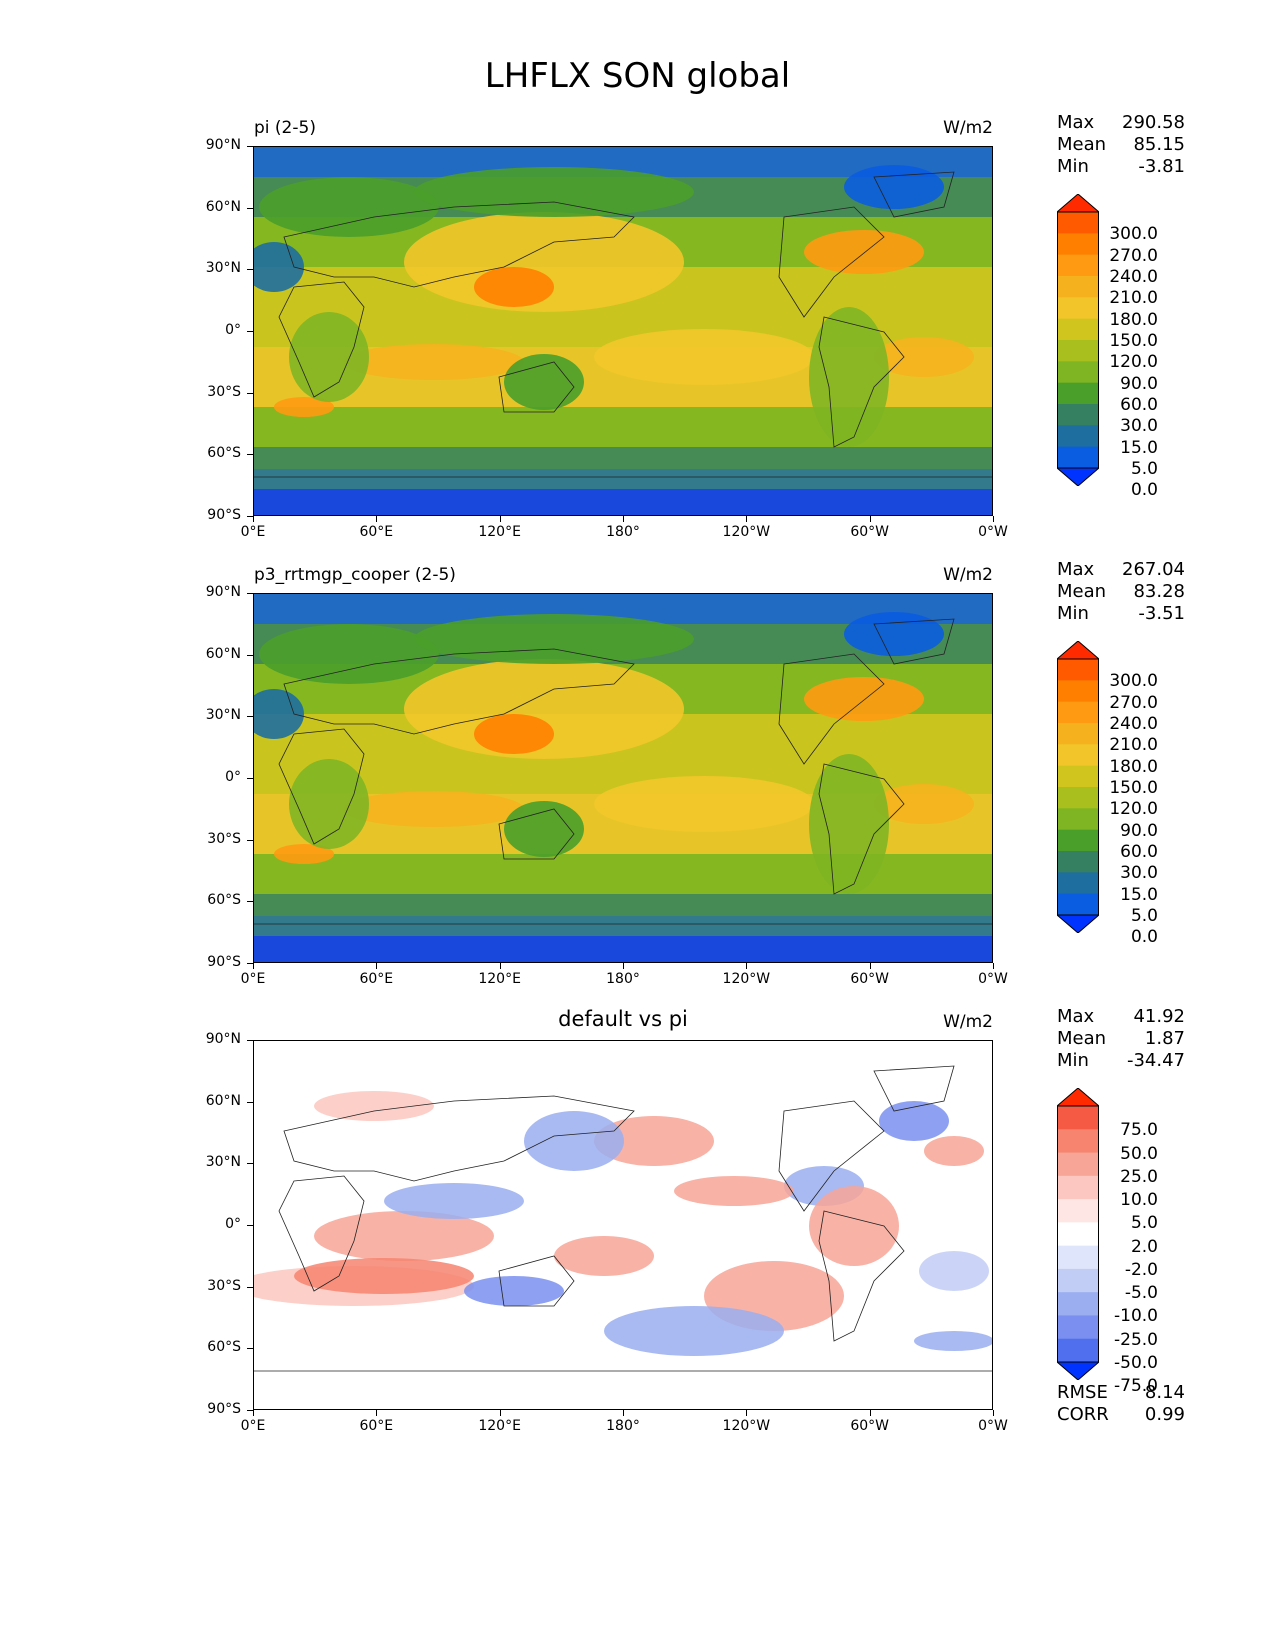 The height and width of the screenshot is (1650, 1275). What do you see at coordinates (1159, 1016) in the screenshot?
I see `stat-value: 41.92` at bounding box center [1159, 1016].